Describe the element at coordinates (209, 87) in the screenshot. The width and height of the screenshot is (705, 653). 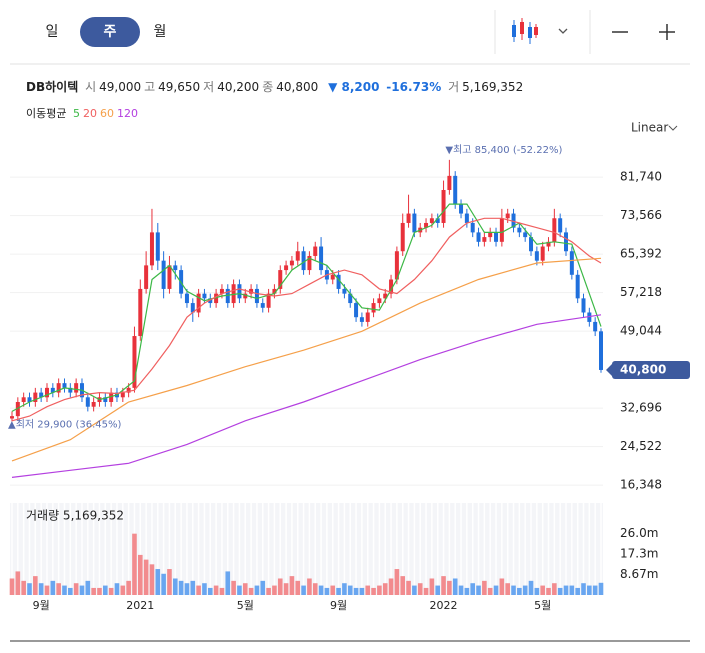
I see `ohlc-label: 저` at that location.